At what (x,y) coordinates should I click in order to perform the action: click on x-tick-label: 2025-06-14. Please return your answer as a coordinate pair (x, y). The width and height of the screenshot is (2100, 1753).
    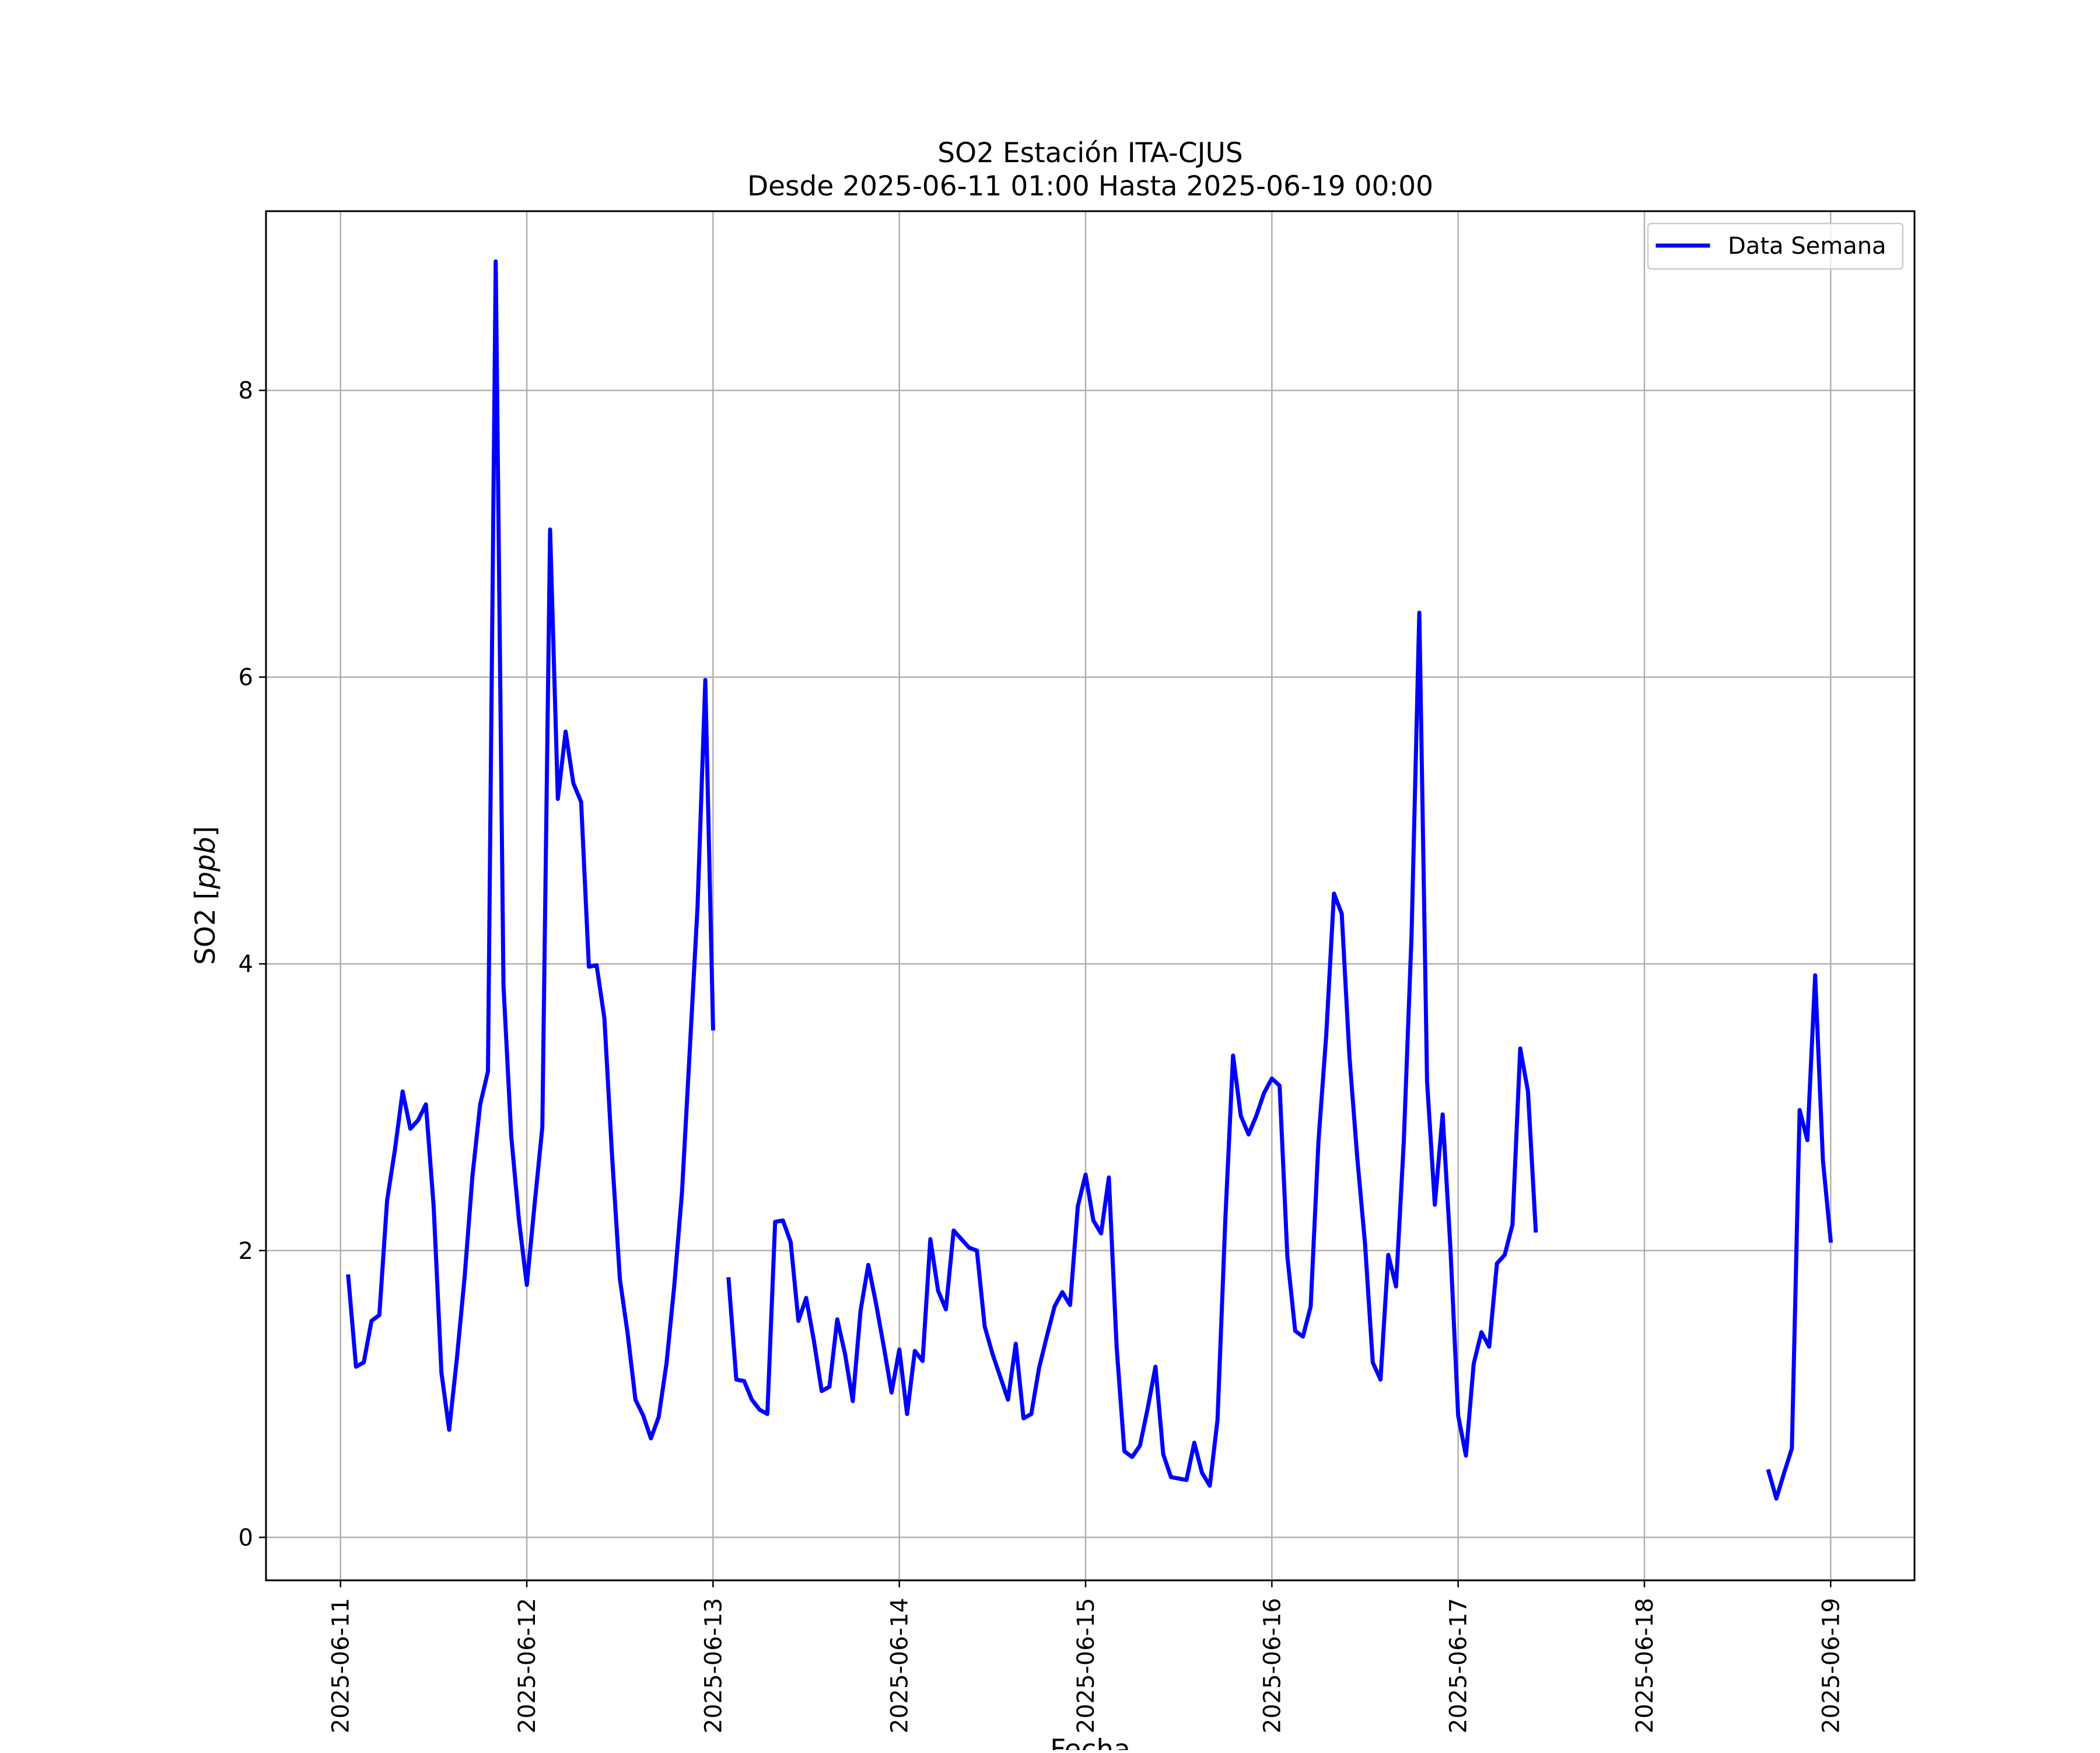
    Looking at the image, I should click on (900, 1665).